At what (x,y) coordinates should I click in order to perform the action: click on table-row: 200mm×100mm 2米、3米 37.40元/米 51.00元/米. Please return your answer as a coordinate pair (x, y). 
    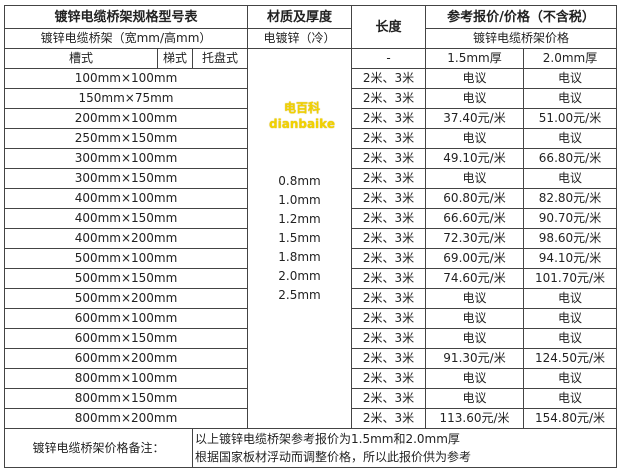
    Looking at the image, I should click on (310, 118).